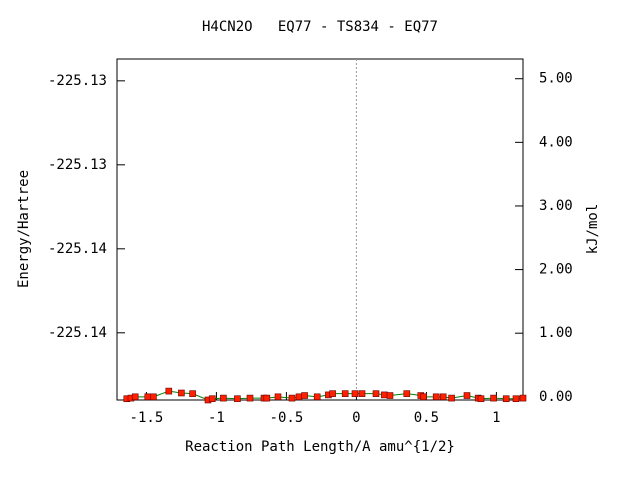 The image size is (640, 480). What do you see at coordinates (556, 270) in the screenshot?
I see `y2-tick-label: 2.00` at bounding box center [556, 270].